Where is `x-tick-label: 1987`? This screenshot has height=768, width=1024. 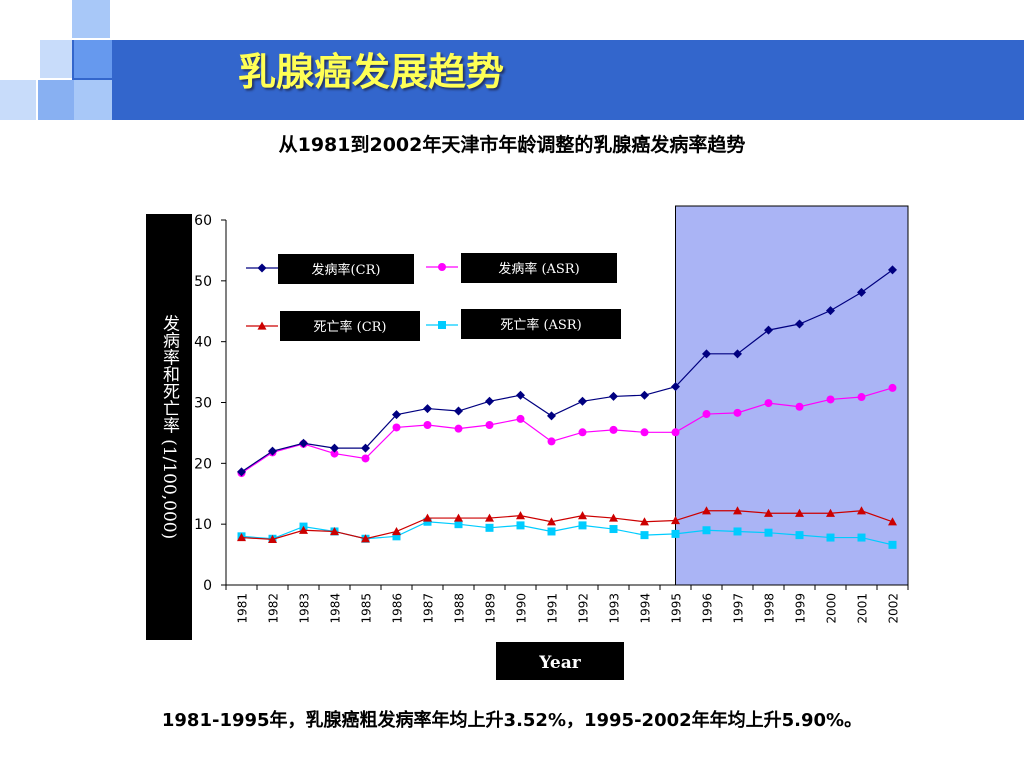
x-tick-label: 1987 is located at coordinates (429, 608).